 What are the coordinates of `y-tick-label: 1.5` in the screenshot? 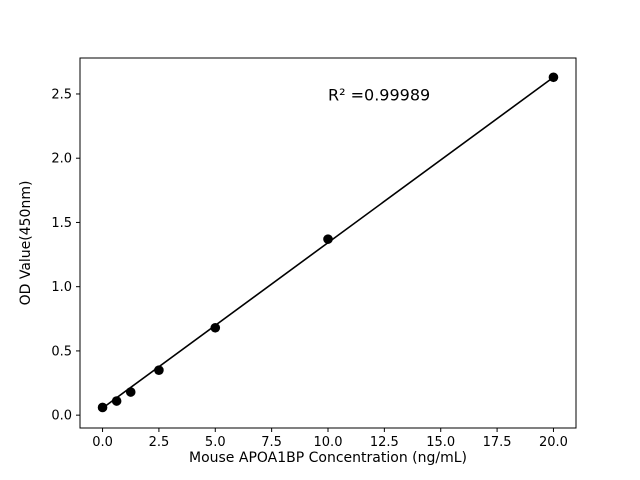 It's located at (61, 223).